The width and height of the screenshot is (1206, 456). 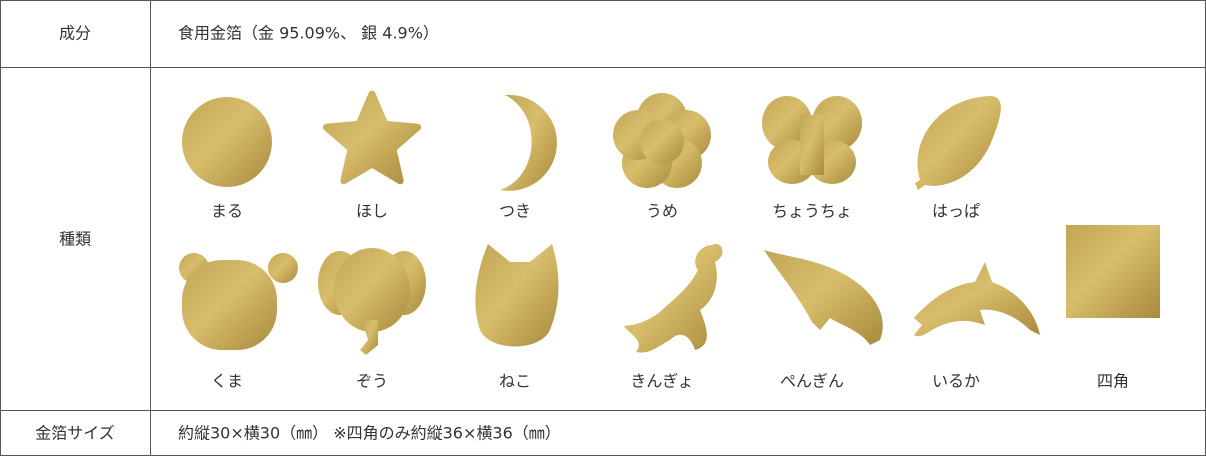 What do you see at coordinates (812, 211) in the screenshot?
I see `shape-label: ちょうちょ` at bounding box center [812, 211].